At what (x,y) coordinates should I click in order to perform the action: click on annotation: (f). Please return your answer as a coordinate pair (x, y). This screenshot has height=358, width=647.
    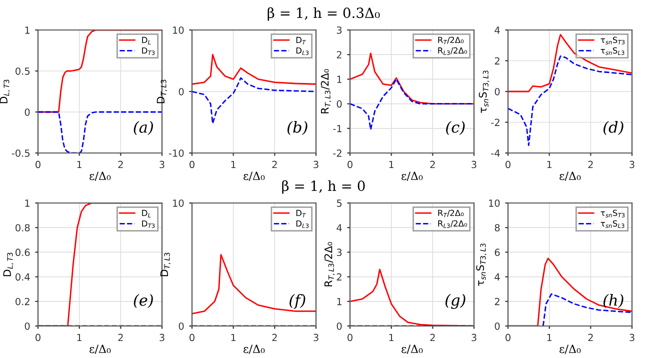
    Looking at the image, I should click on (298, 301).